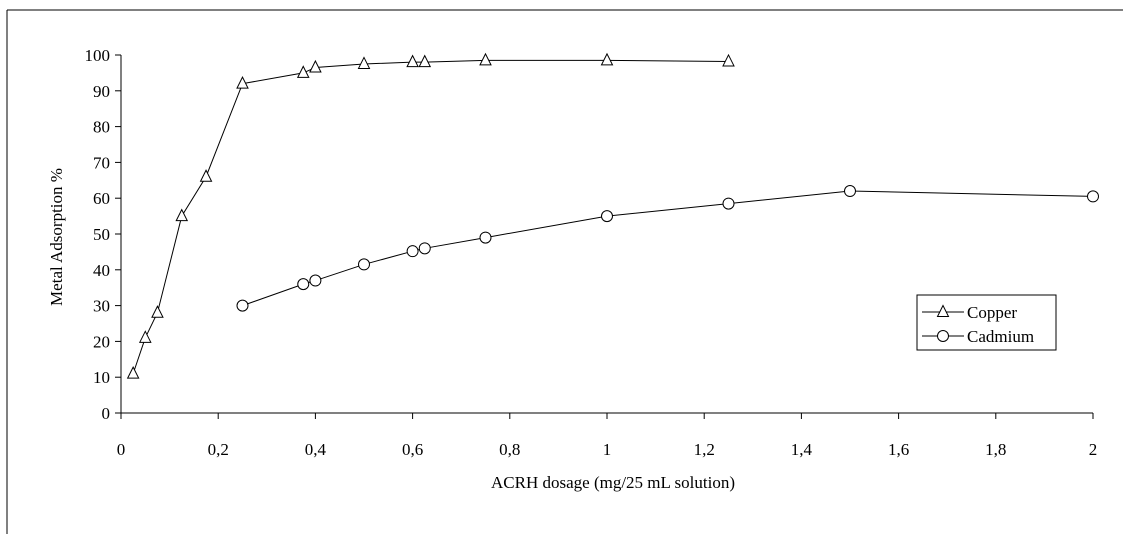 This screenshot has height=534, width=1123. What do you see at coordinates (613, 482) in the screenshot?
I see `x-axis-label: ACRH dosage (mg/25 mL solution)` at bounding box center [613, 482].